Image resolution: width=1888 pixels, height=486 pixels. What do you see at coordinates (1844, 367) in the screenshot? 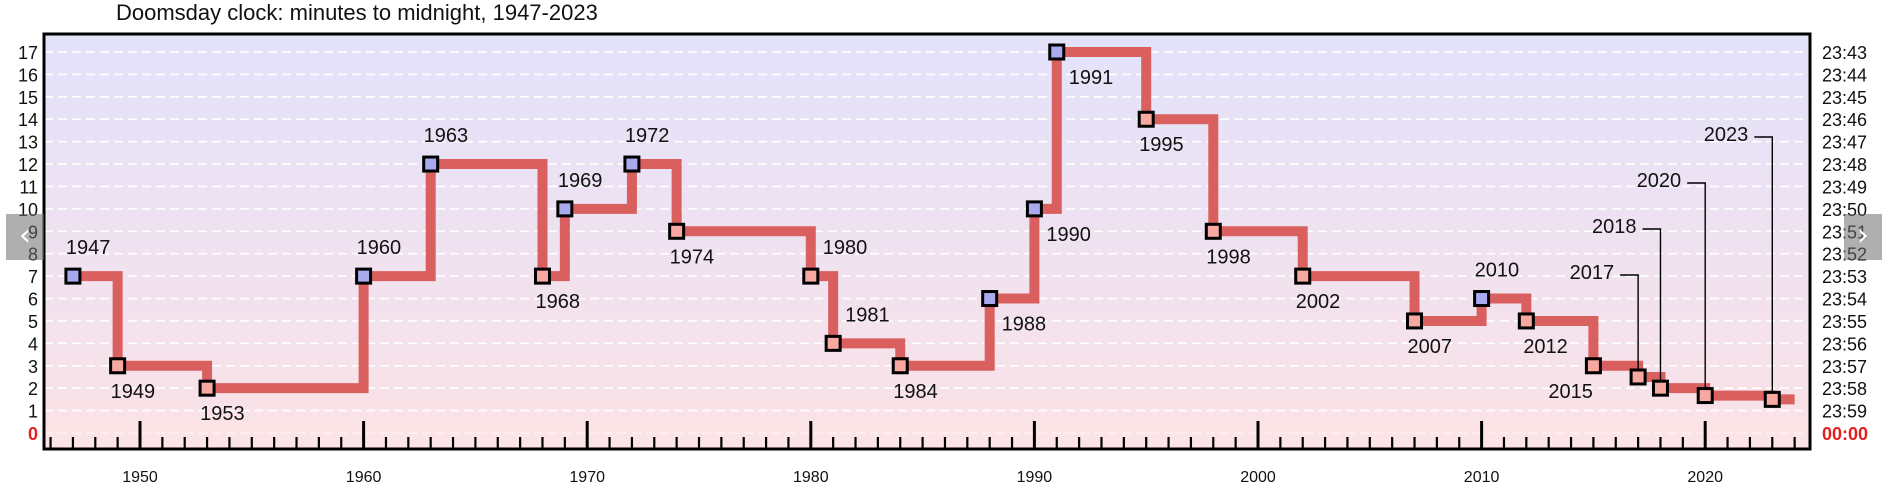
I see `y-tick-label-right: 23:57` at bounding box center [1844, 367].